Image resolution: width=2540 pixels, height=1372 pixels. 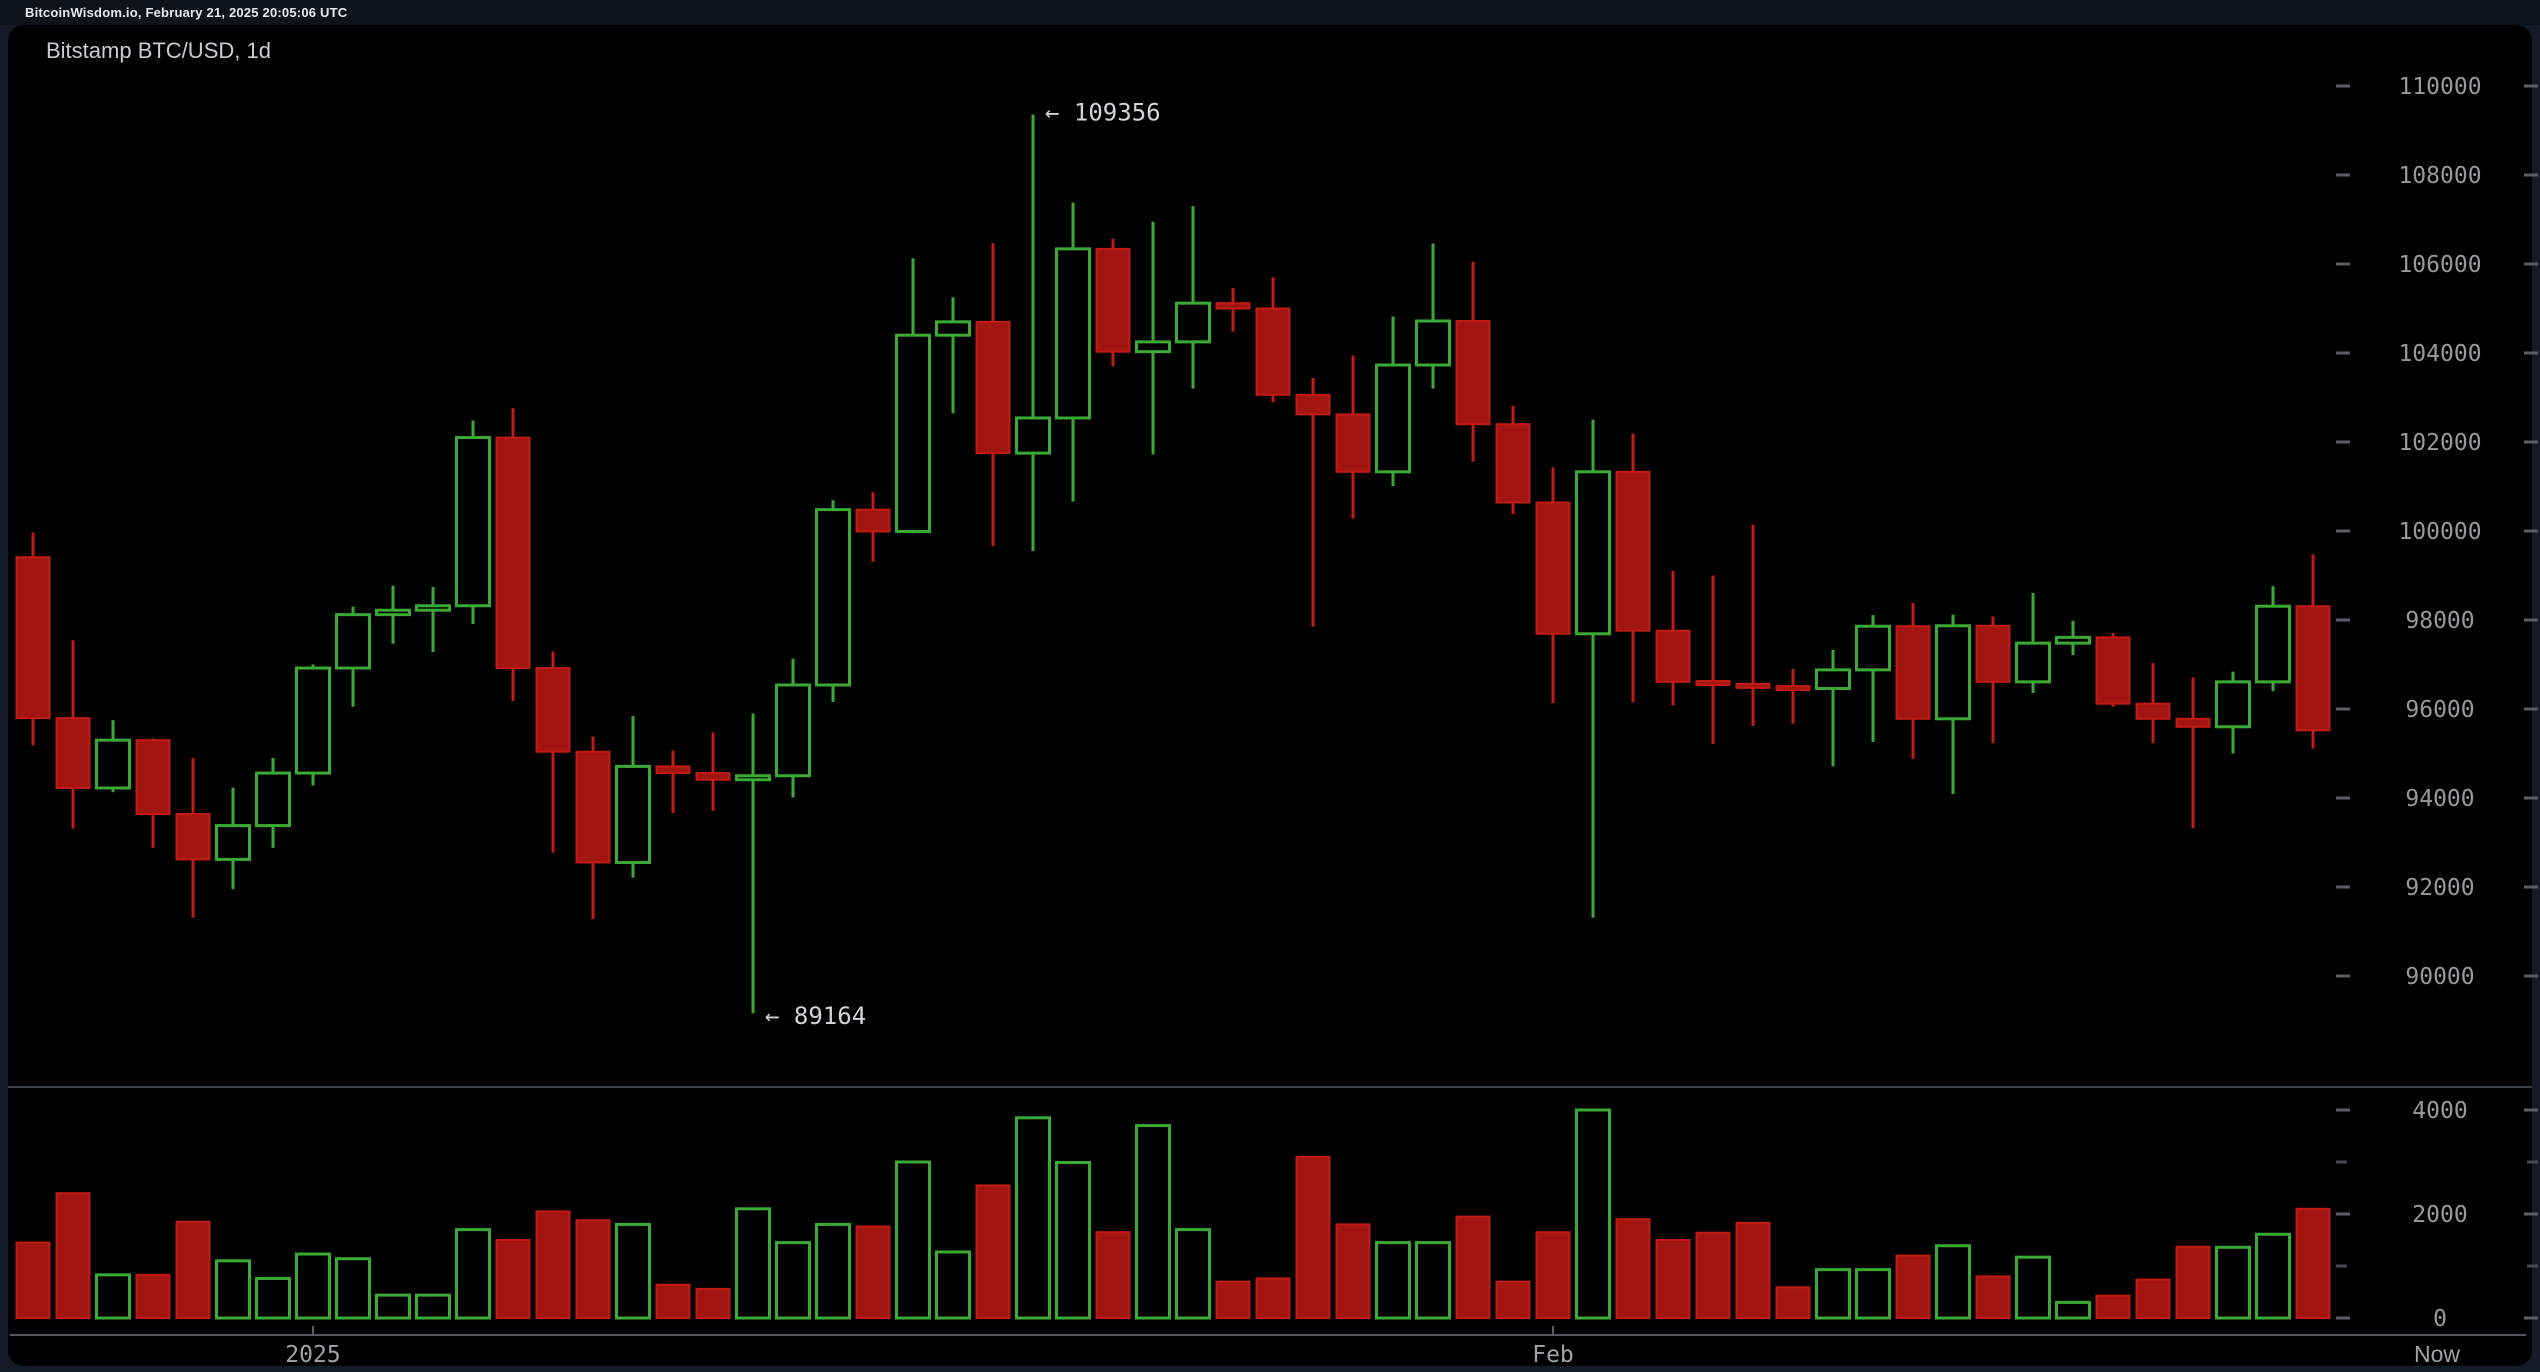 I want to click on price-tick-label: 106000, so click(x=2439, y=265).